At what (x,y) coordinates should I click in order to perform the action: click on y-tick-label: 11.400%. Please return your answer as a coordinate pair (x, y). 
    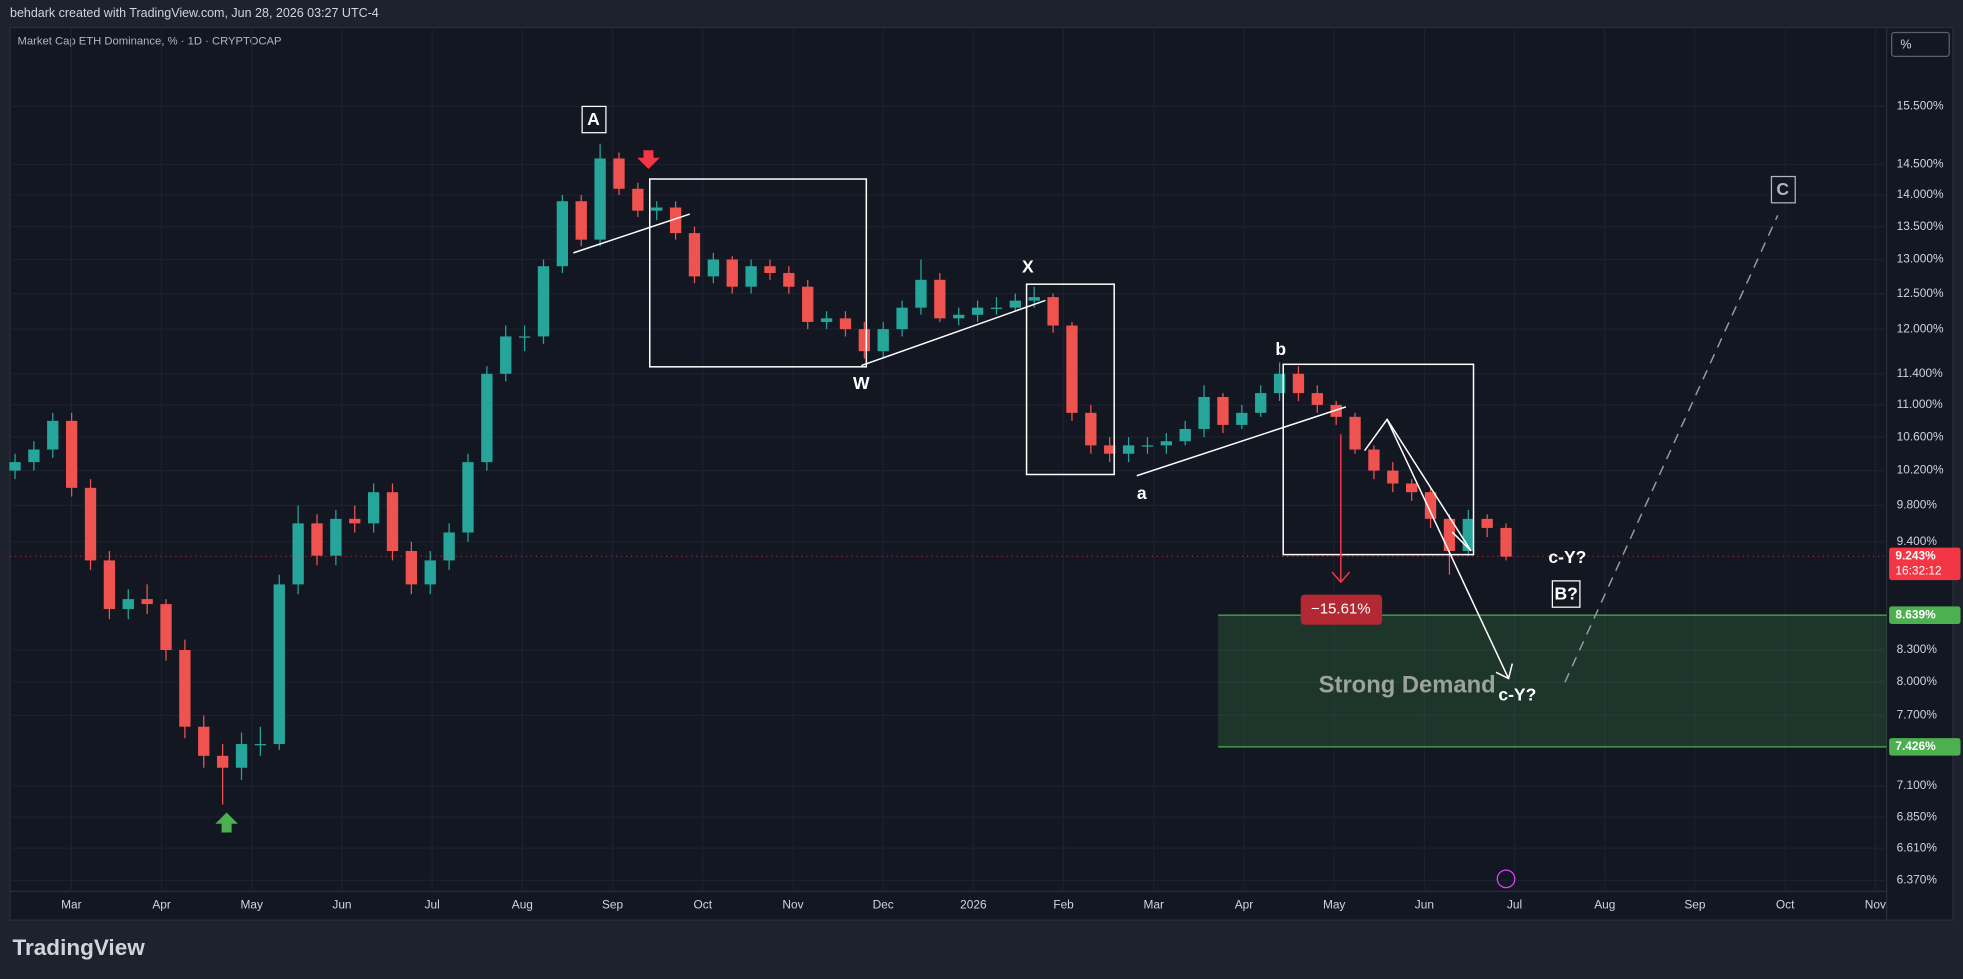
    Looking at the image, I should click on (1920, 373).